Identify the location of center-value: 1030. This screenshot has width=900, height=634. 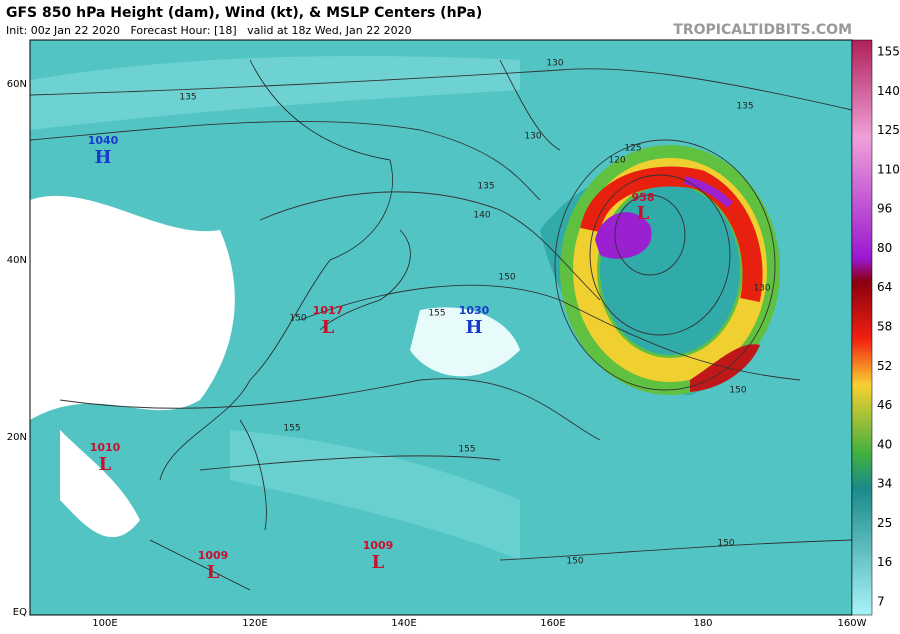
(474, 310).